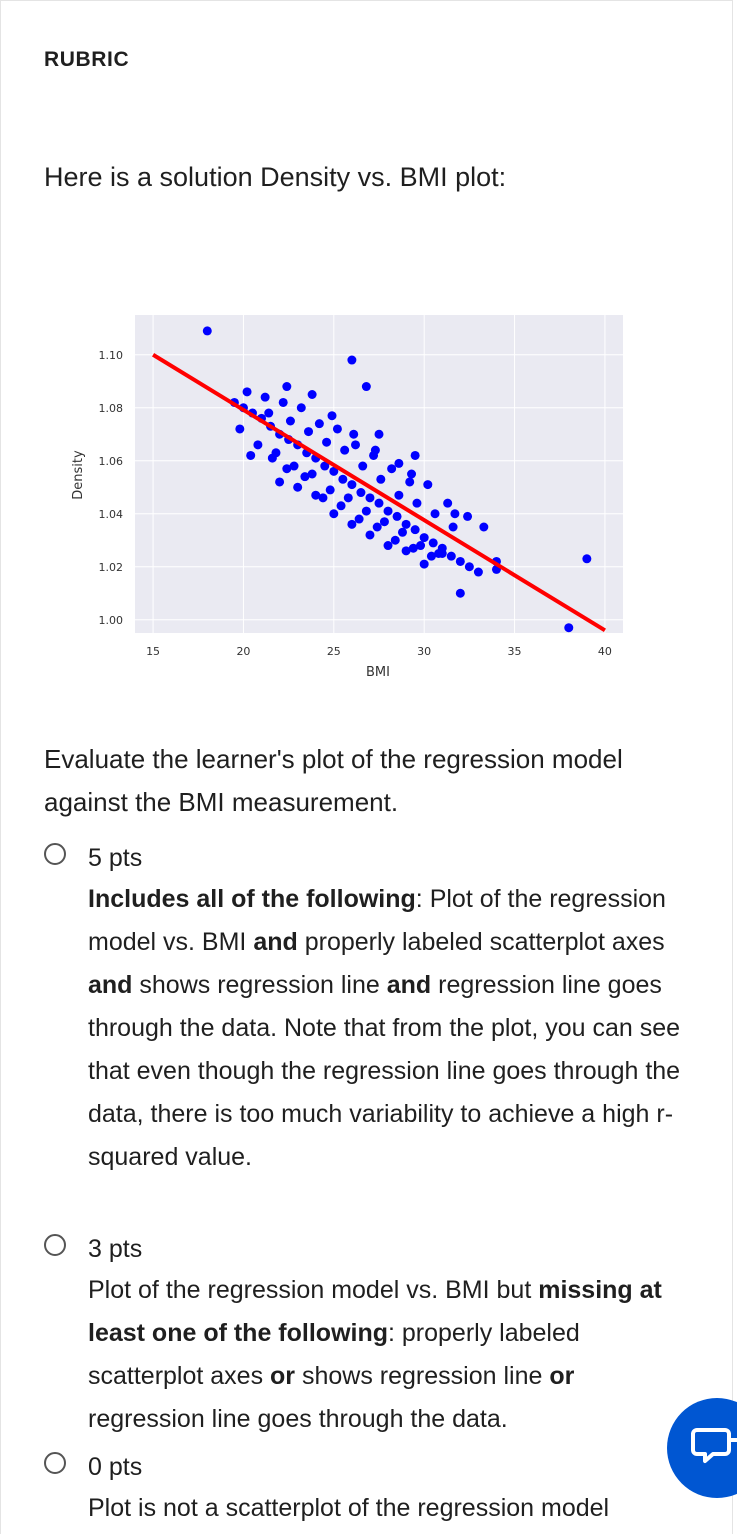 This screenshot has width=737, height=1534. I want to click on x-tick-label: 15, so click(153, 651).